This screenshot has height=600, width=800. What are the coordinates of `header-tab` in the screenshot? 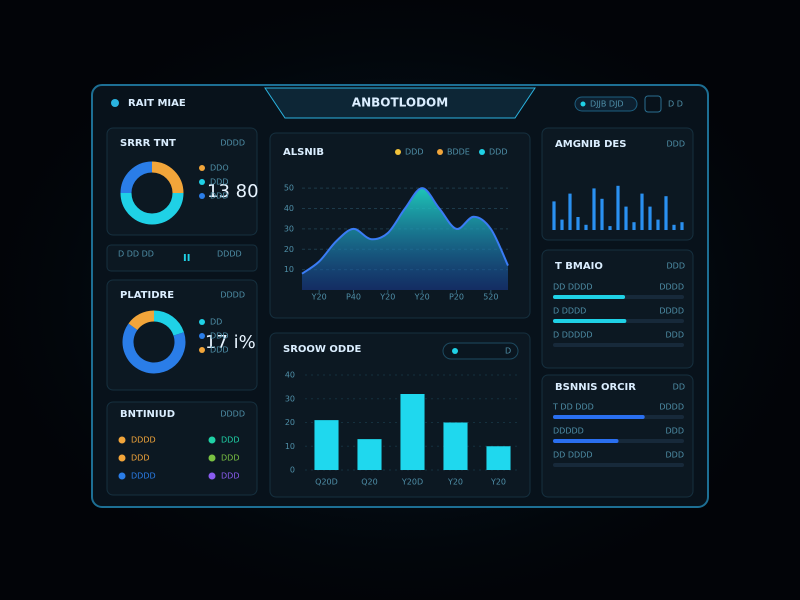 It's located at (400, 103).